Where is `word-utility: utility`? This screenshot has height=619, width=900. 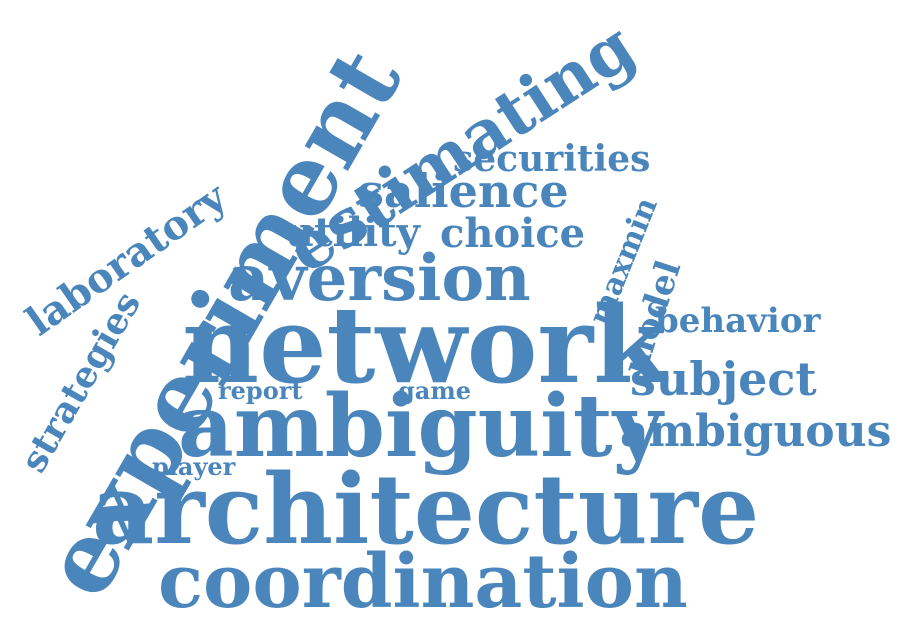 word-utility: utility is located at coordinates (352, 232).